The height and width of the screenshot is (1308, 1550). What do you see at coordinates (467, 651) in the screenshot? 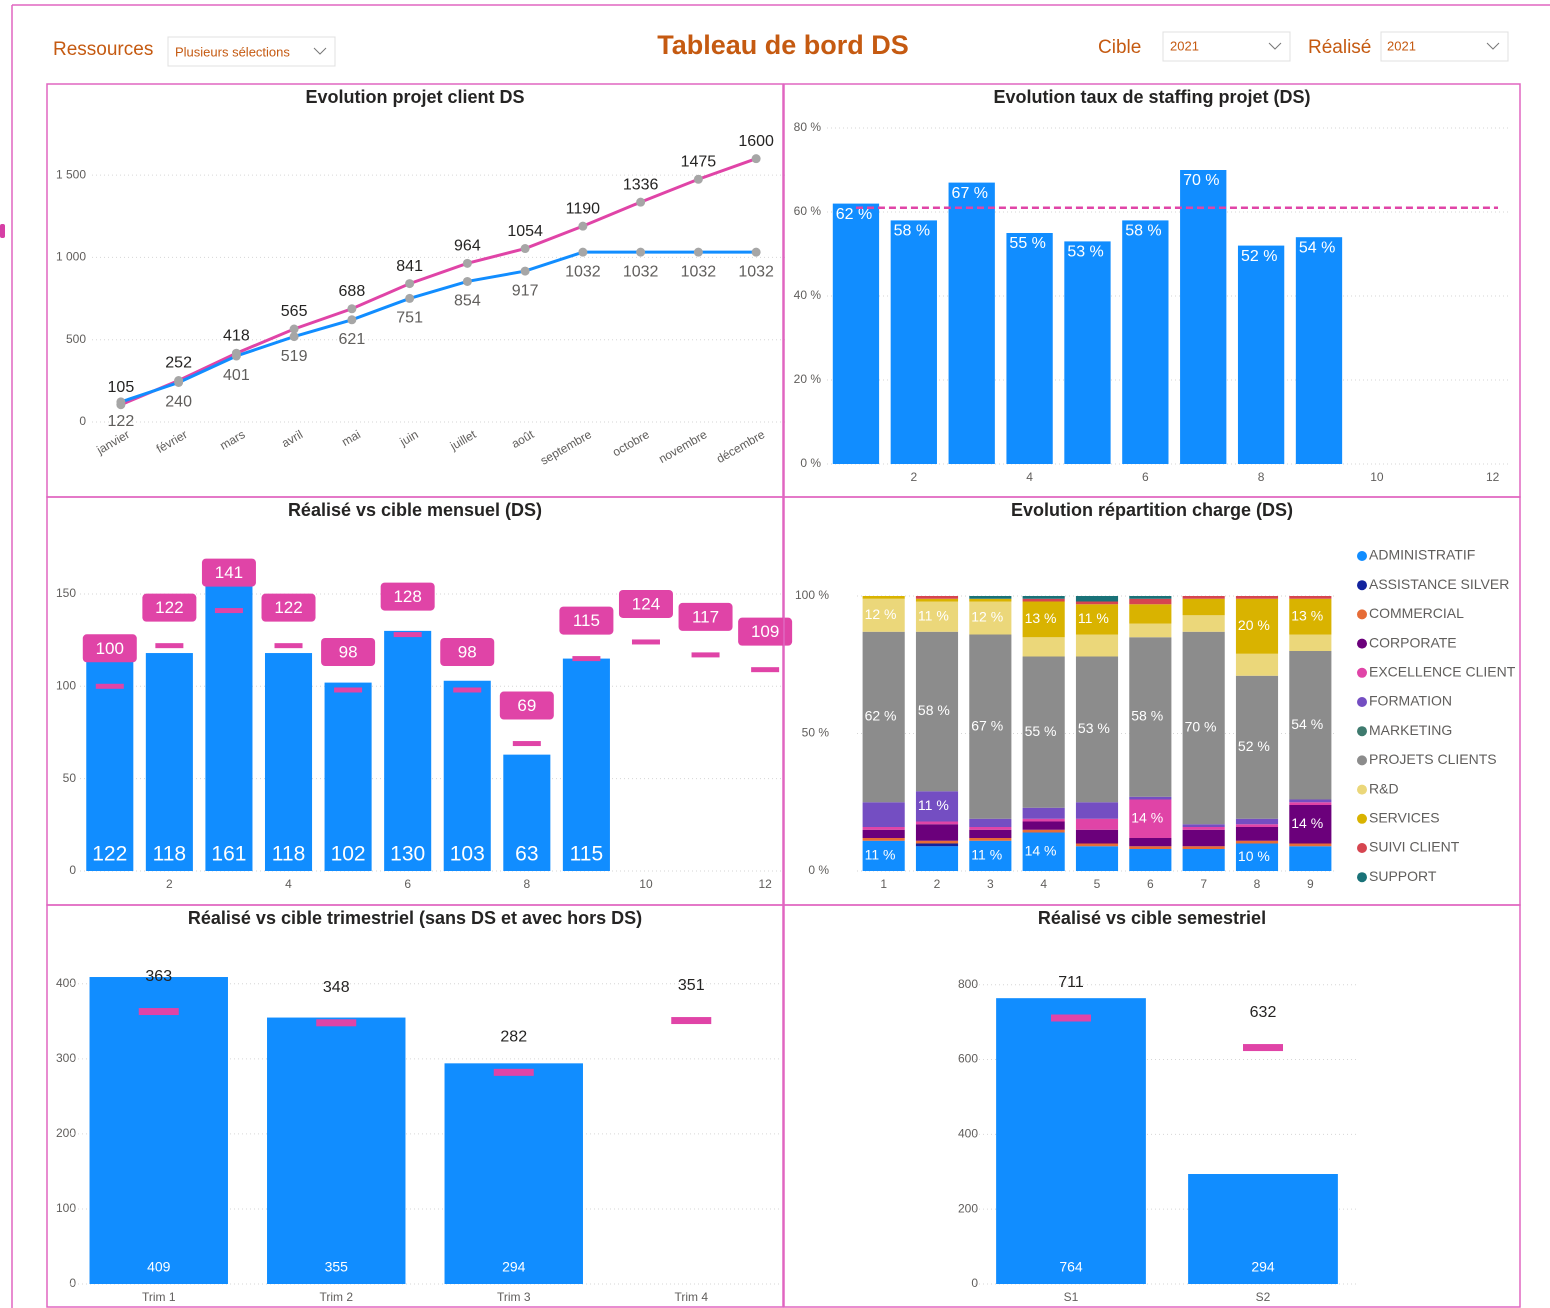
I see `target-label: 98` at bounding box center [467, 651].